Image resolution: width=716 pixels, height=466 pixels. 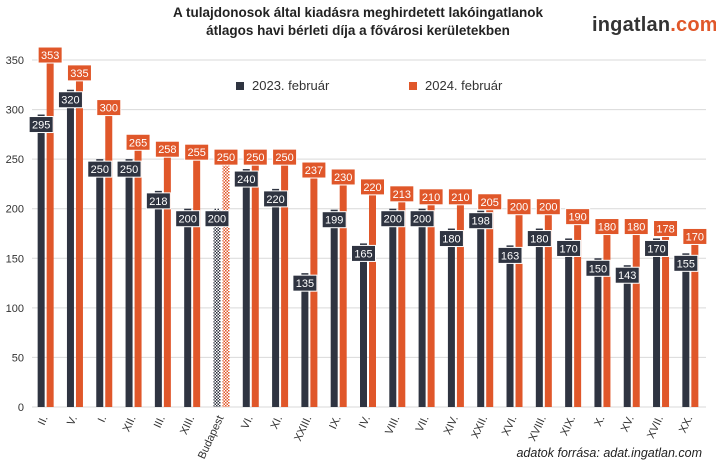 What do you see at coordinates (138, 143) in the screenshot?
I see `data-label-2024: 265` at bounding box center [138, 143].